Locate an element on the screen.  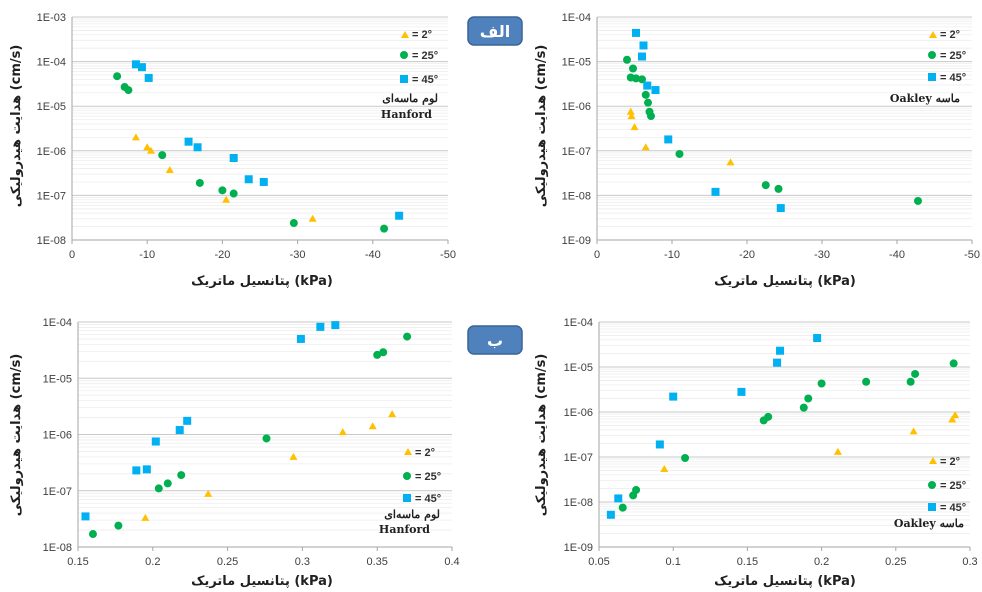
x-tick-label: 0 is located at coordinates (597, 255).